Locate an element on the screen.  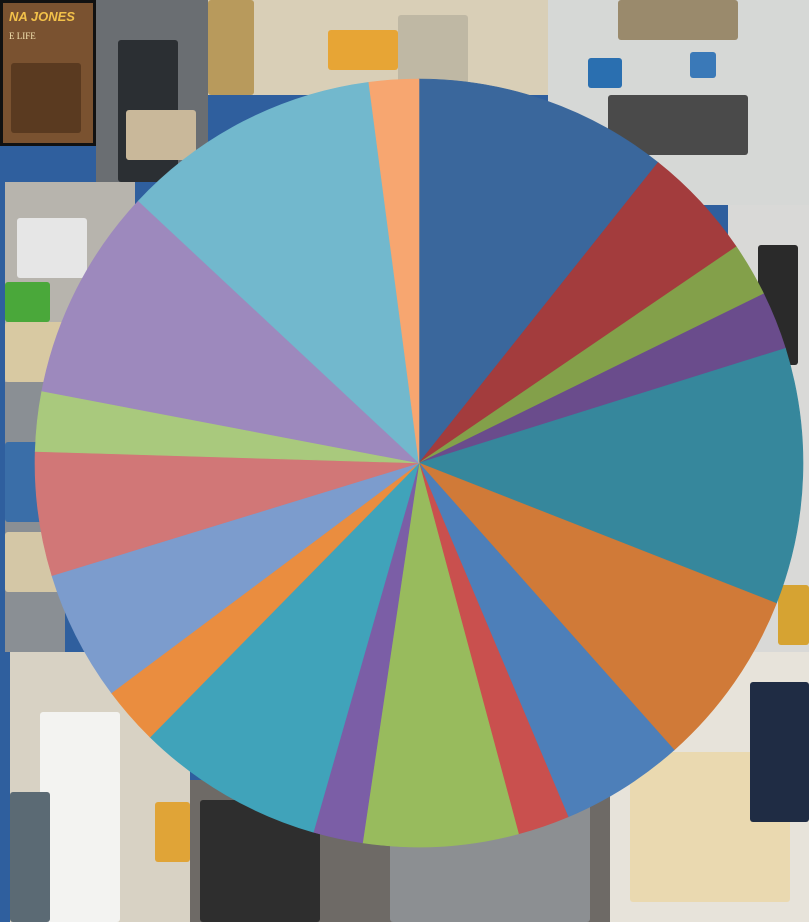
poster-title: NA JONES is located at coordinates (42, 16).